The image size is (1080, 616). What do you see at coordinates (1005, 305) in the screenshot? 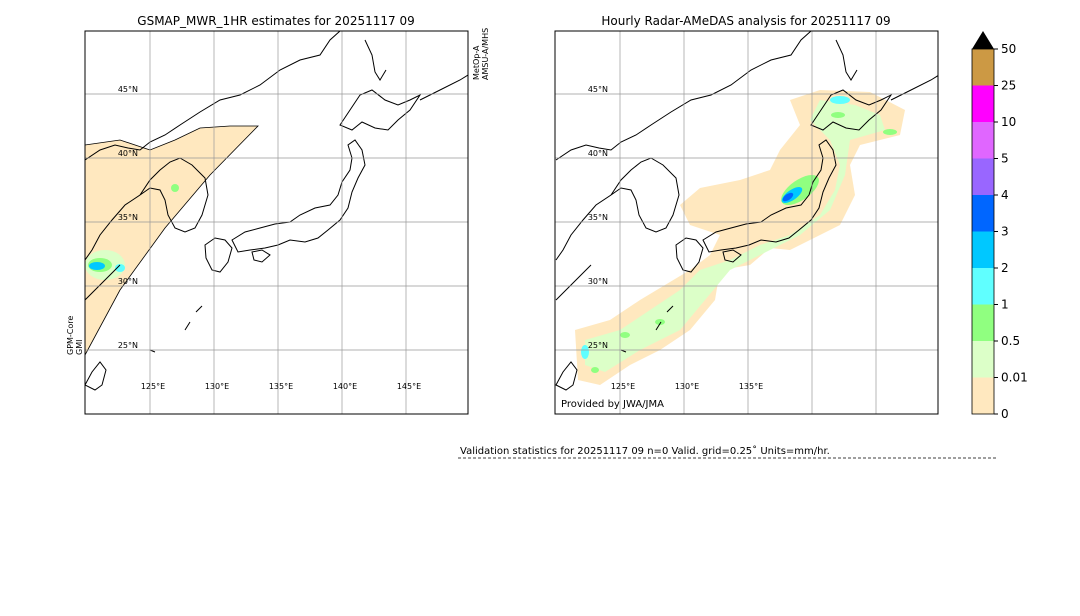
I see `colorbar-label: 1` at bounding box center [1005, 305].